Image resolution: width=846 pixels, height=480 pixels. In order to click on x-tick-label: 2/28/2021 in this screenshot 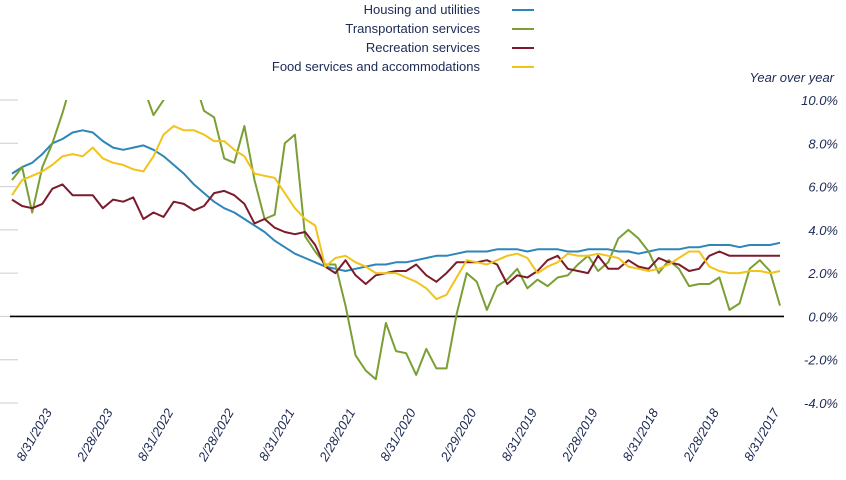, I will do `click(337, 435)`.